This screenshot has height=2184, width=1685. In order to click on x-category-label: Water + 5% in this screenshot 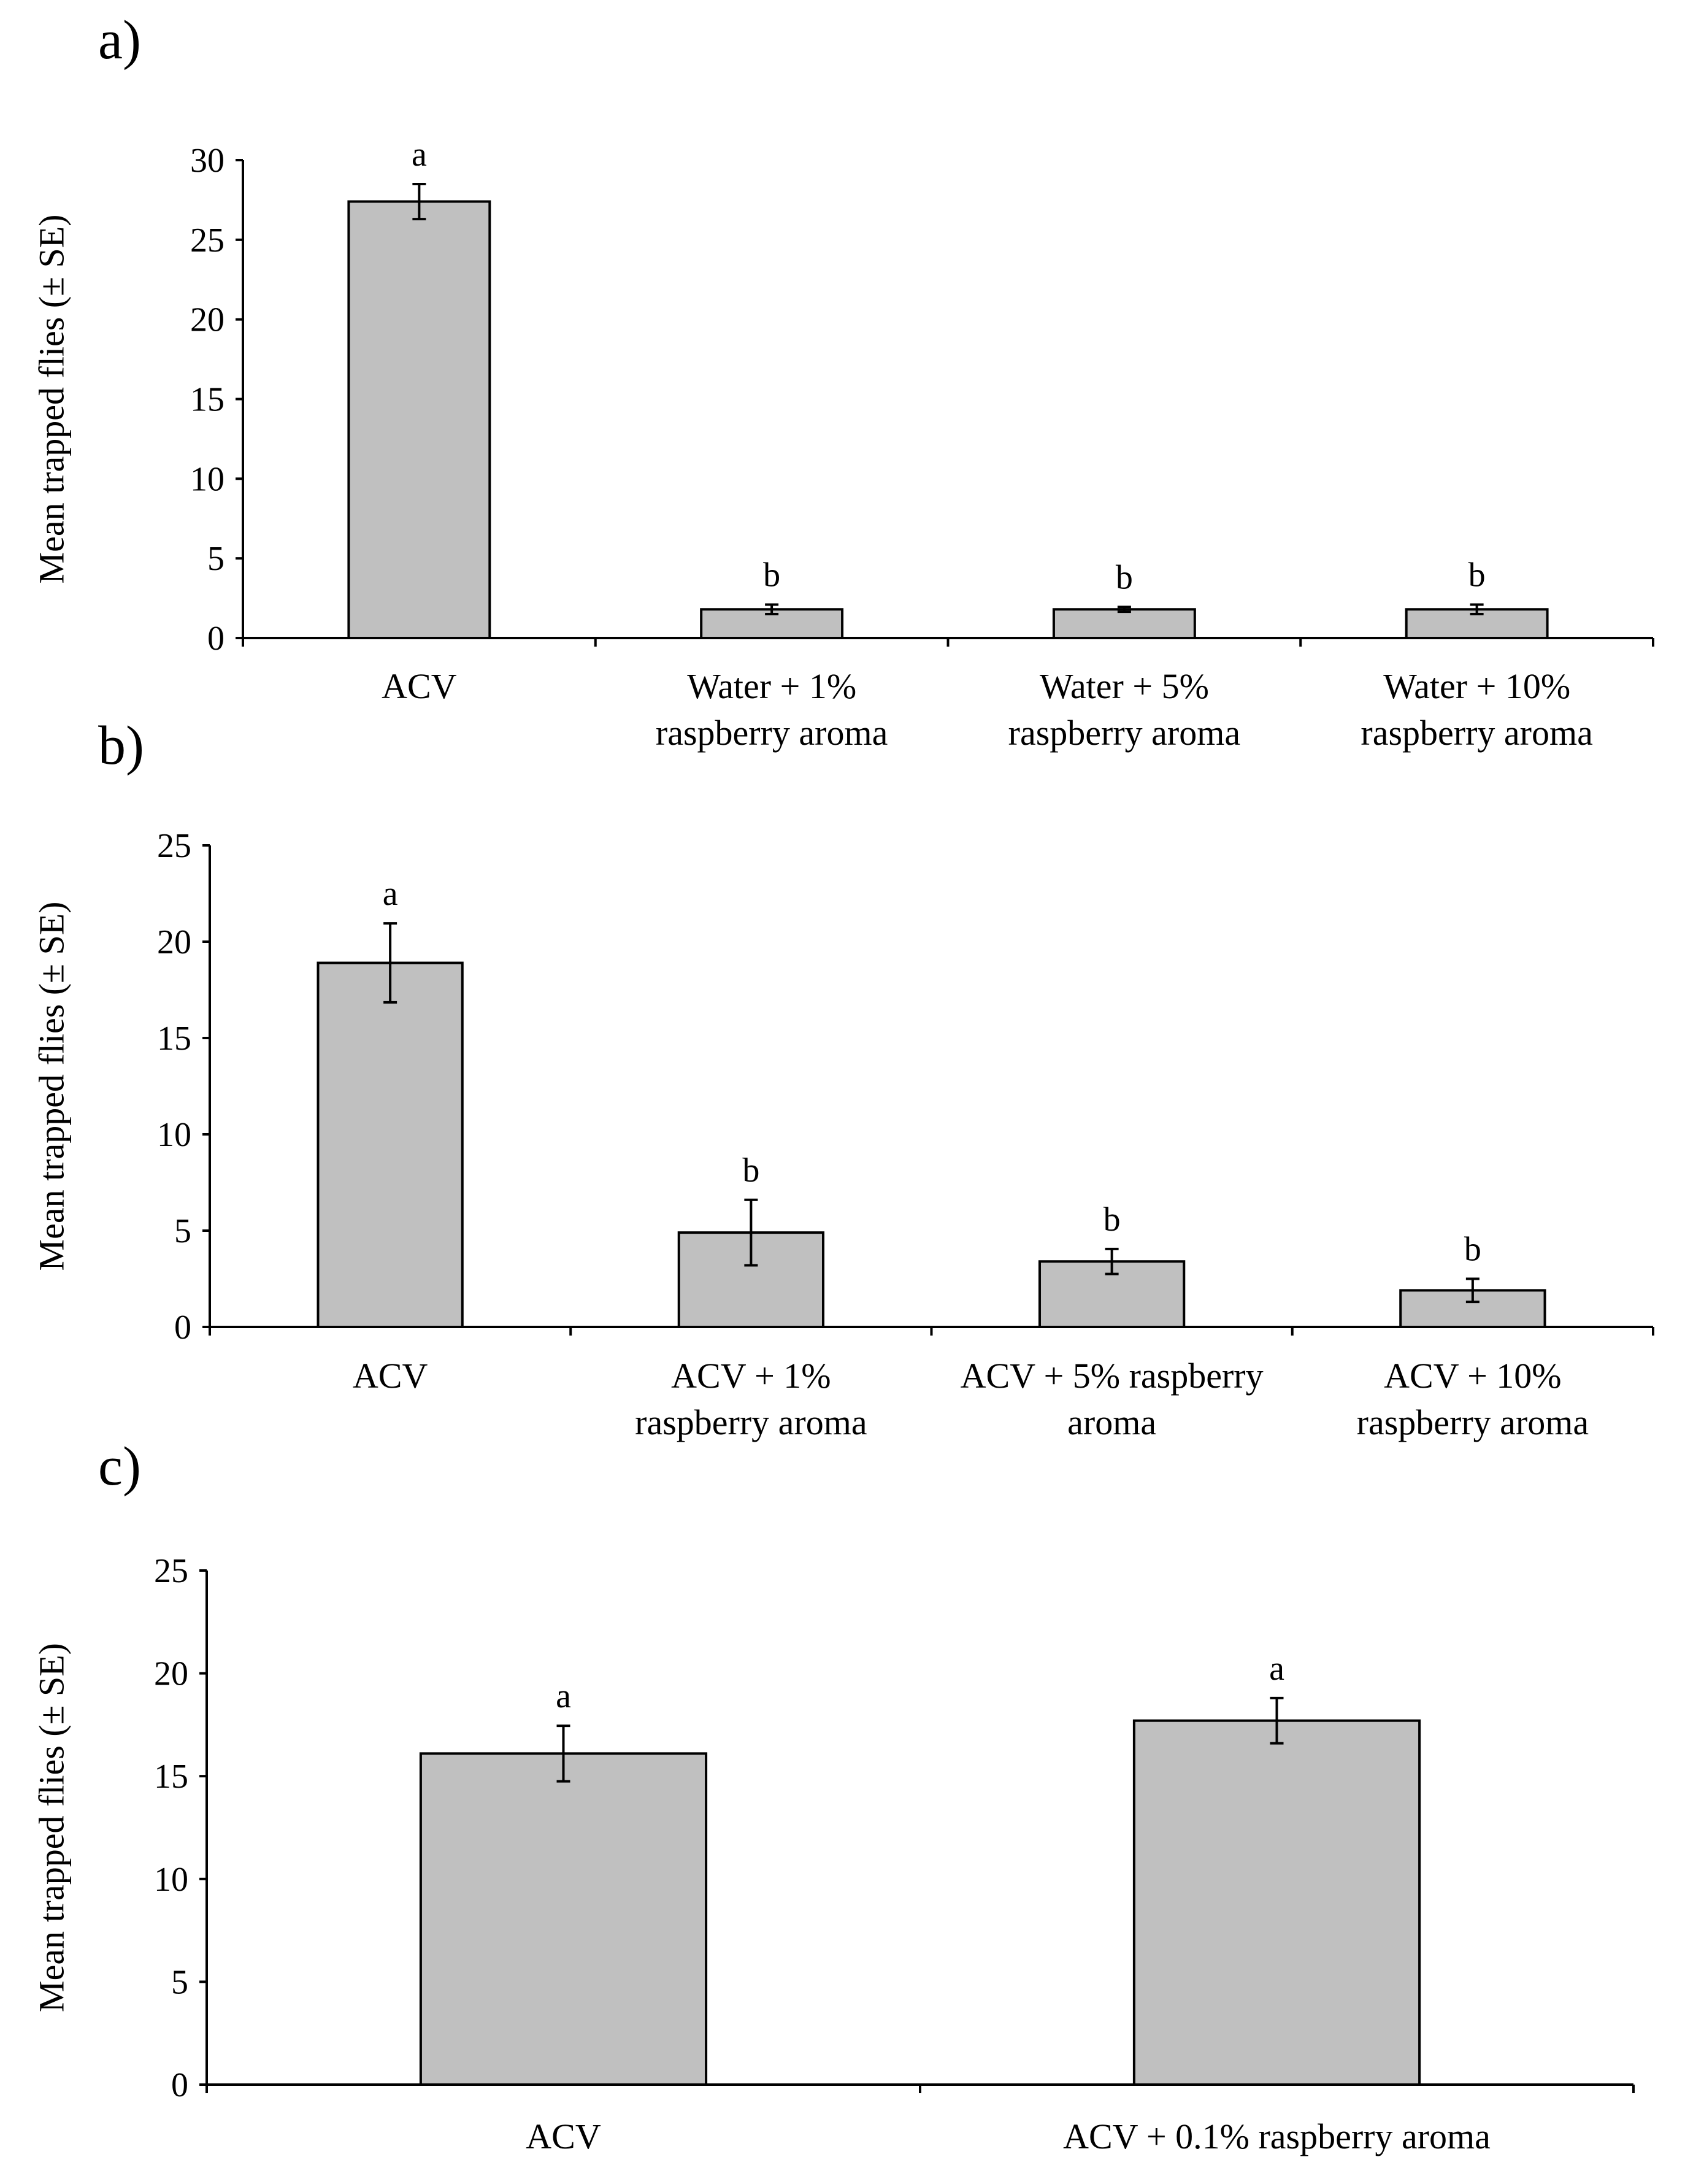, I will do `click(1124, 686)`.